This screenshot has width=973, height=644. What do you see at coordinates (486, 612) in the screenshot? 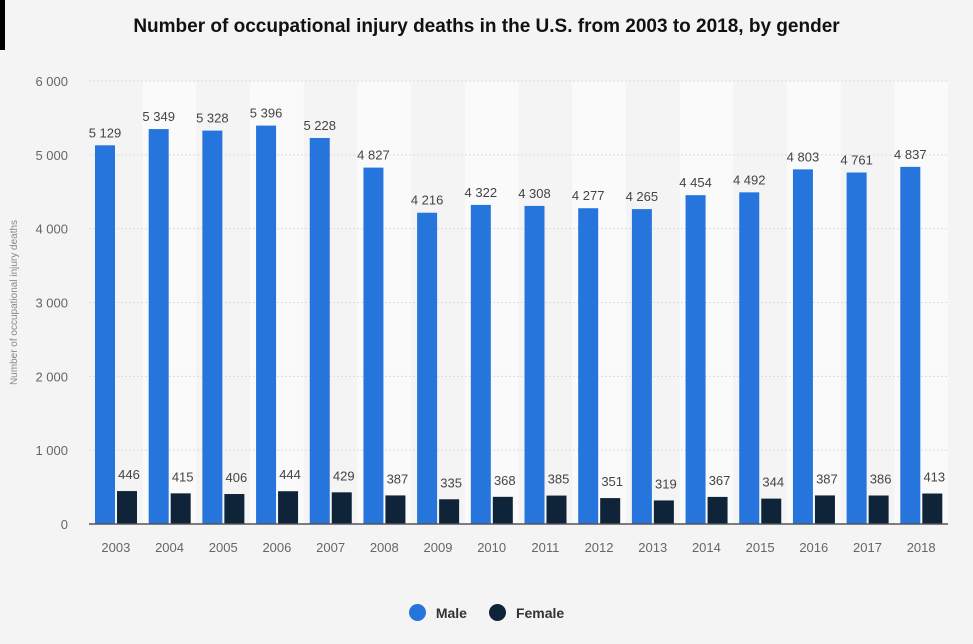
I see `legend: Male Female` at bounding box center [486, 612].